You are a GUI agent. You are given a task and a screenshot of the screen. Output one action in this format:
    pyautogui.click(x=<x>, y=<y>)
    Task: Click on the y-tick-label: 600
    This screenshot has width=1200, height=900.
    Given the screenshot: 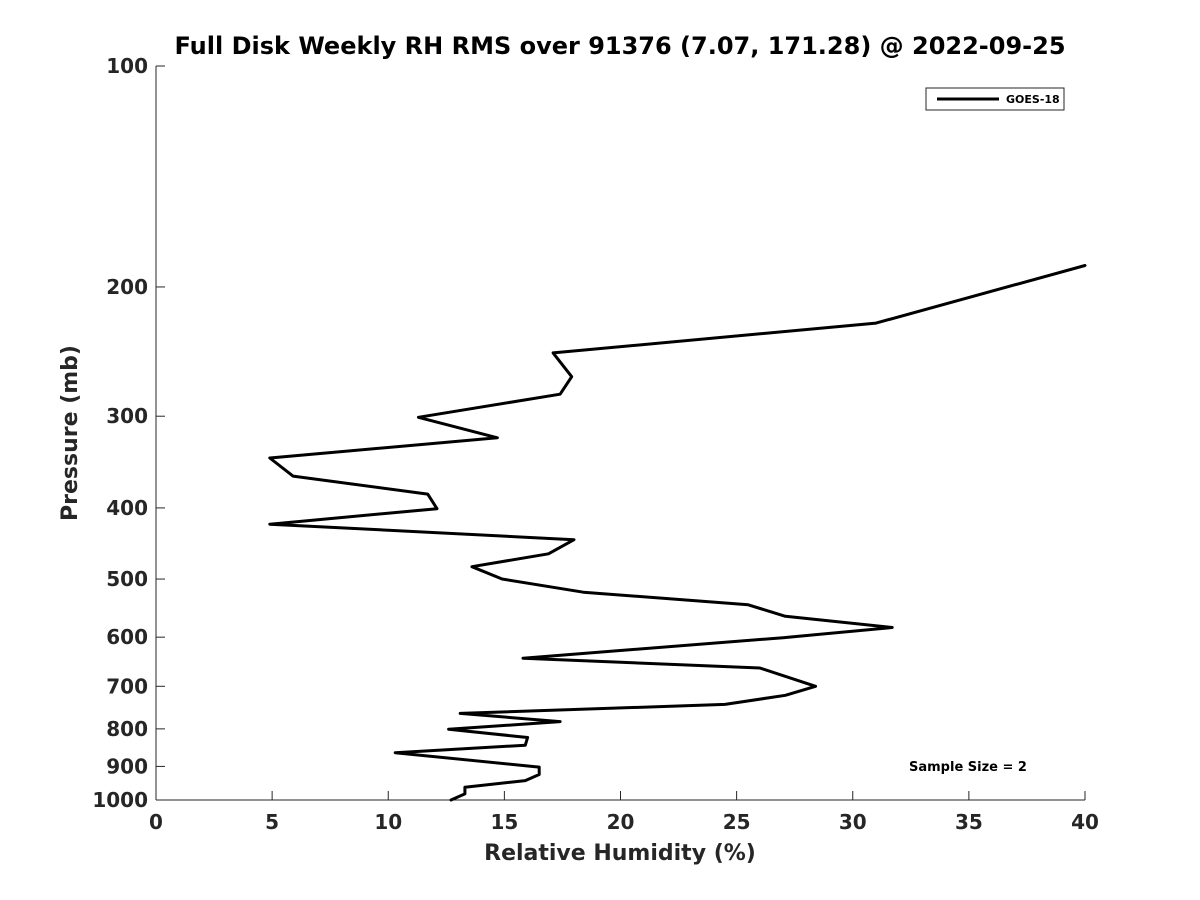 What is the action you would take?
    pyautogui.click(x=127, y=637)
    